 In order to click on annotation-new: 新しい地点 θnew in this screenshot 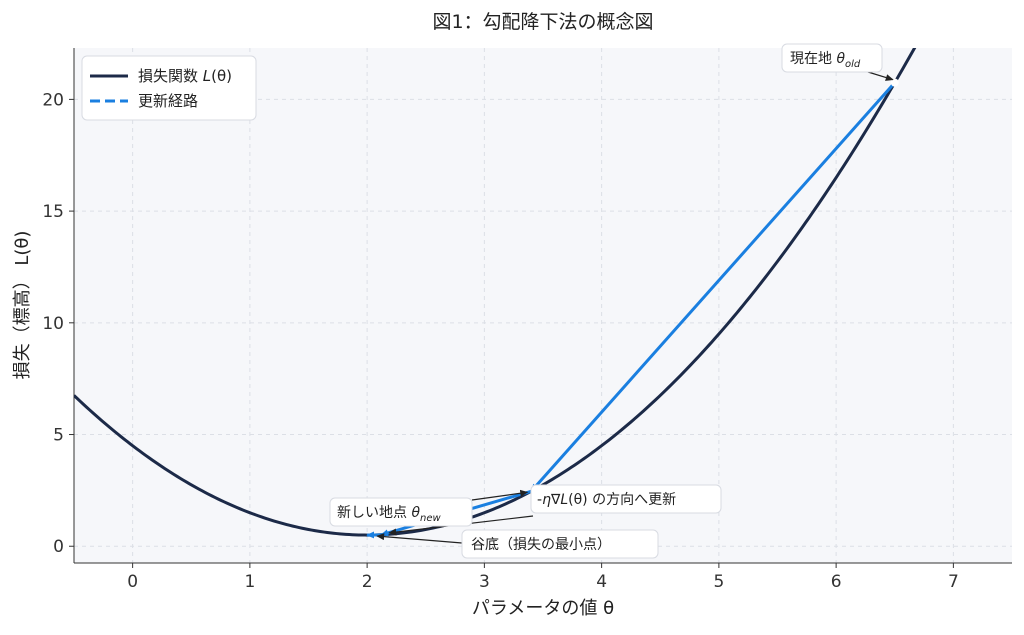, I will do `click(401, 512)`.